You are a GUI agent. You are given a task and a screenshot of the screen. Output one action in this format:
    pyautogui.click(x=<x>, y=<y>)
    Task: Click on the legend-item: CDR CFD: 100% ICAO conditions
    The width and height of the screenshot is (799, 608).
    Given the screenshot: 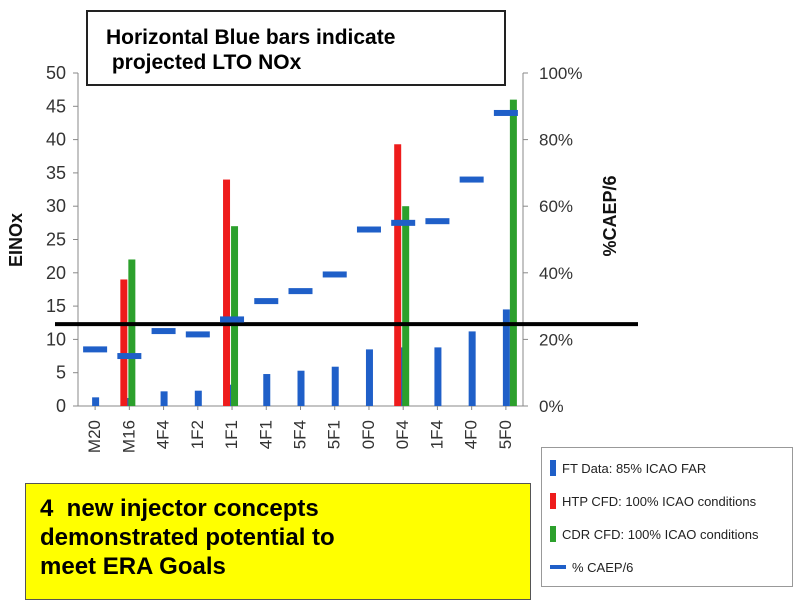 What is the action you would take?
    pyautogui.click(x=654, y=534)
    